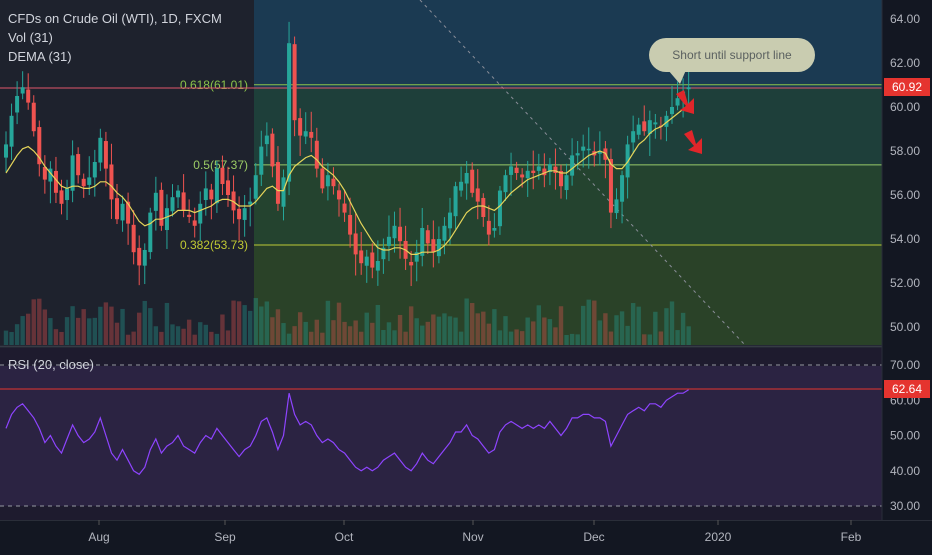  What do you see at coordinates (115, 18) in the screenshot?
I see `chart-title: CFDs on Crude Oil (WTI), 1D, FXCM` at bounding box center [115, 18].